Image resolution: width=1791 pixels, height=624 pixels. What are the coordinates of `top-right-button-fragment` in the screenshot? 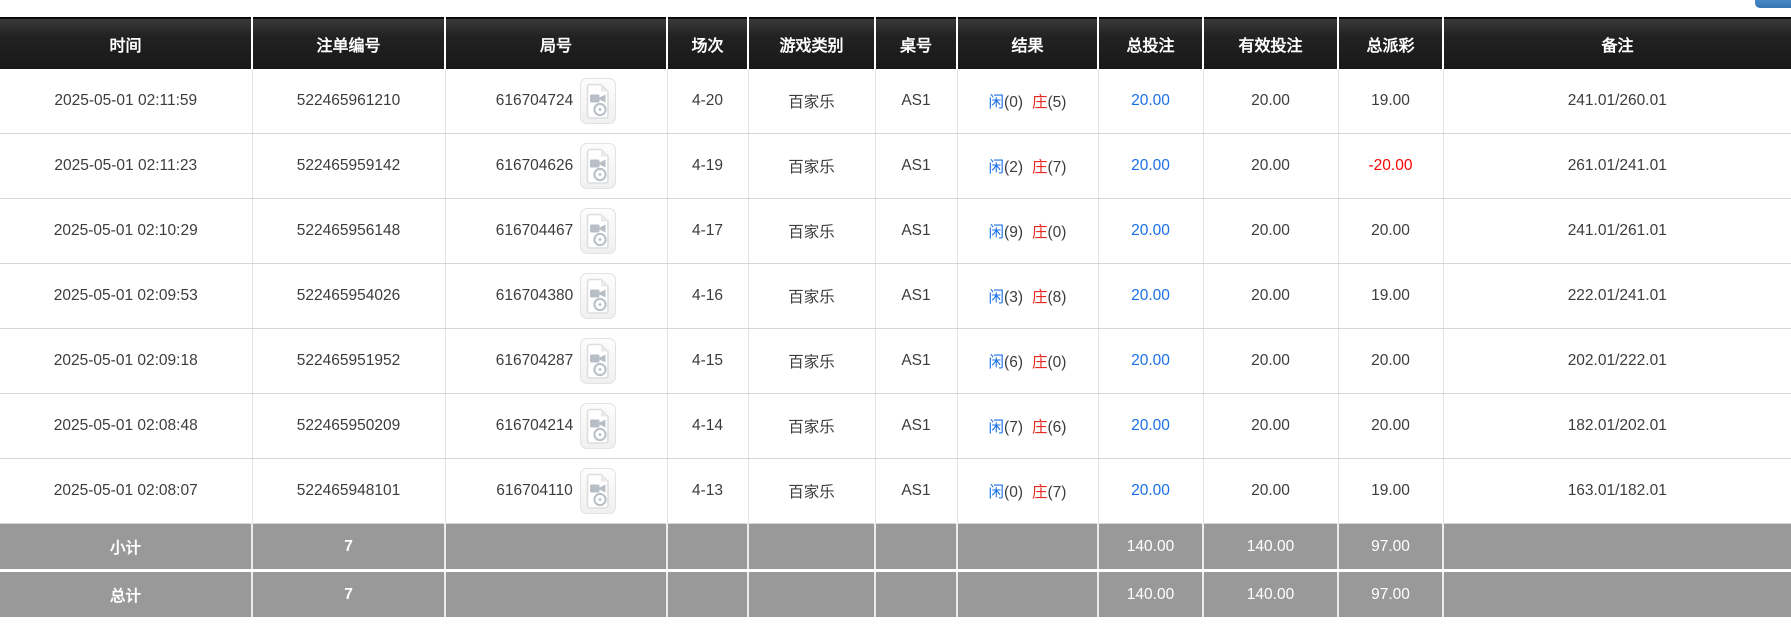 It's located at (1773, 4).